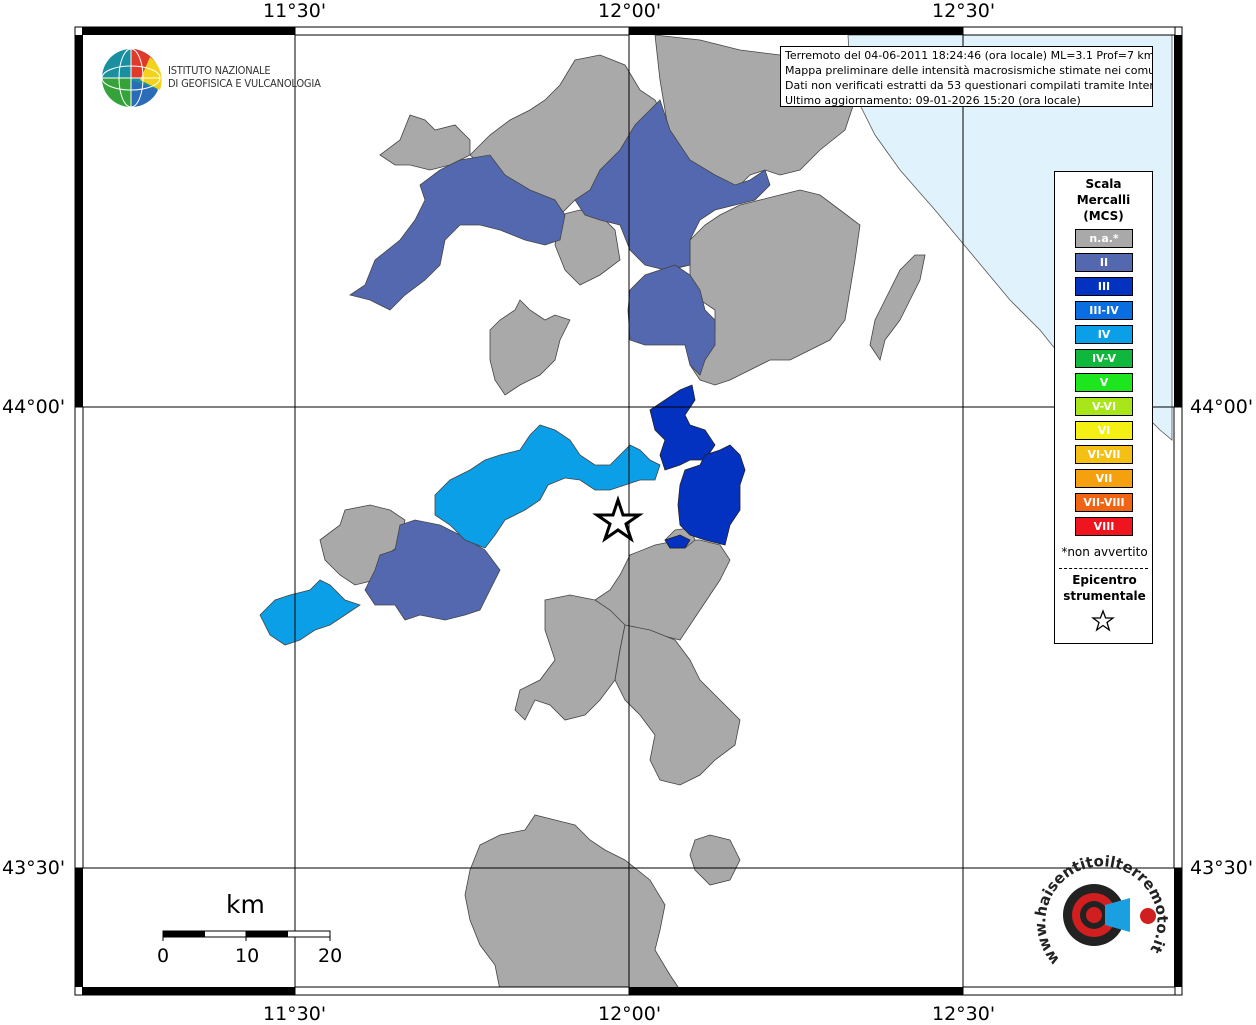 This screenshot has height=1025, width=1256. Describe the element at coordinates (1104, 596) in the screenshot. I see `legend-epicenter-line2: strumentale` at that location.